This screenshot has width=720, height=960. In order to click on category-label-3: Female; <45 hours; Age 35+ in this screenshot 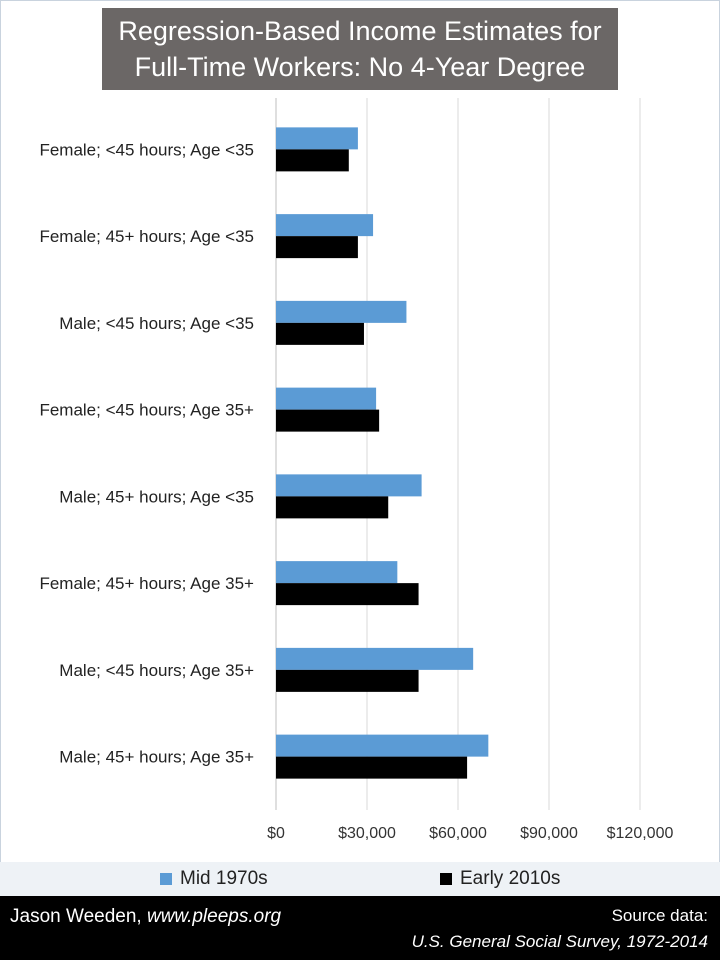, I will do `click(146, 410)`.